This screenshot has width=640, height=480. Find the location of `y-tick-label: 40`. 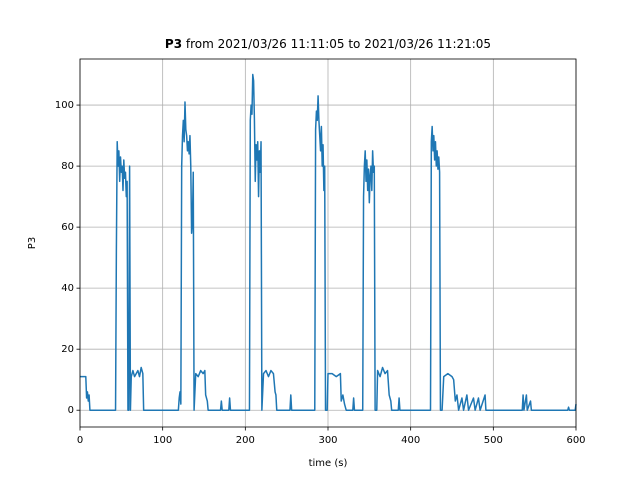

y-tick-label: 40 is located at coordinates (67, 288).